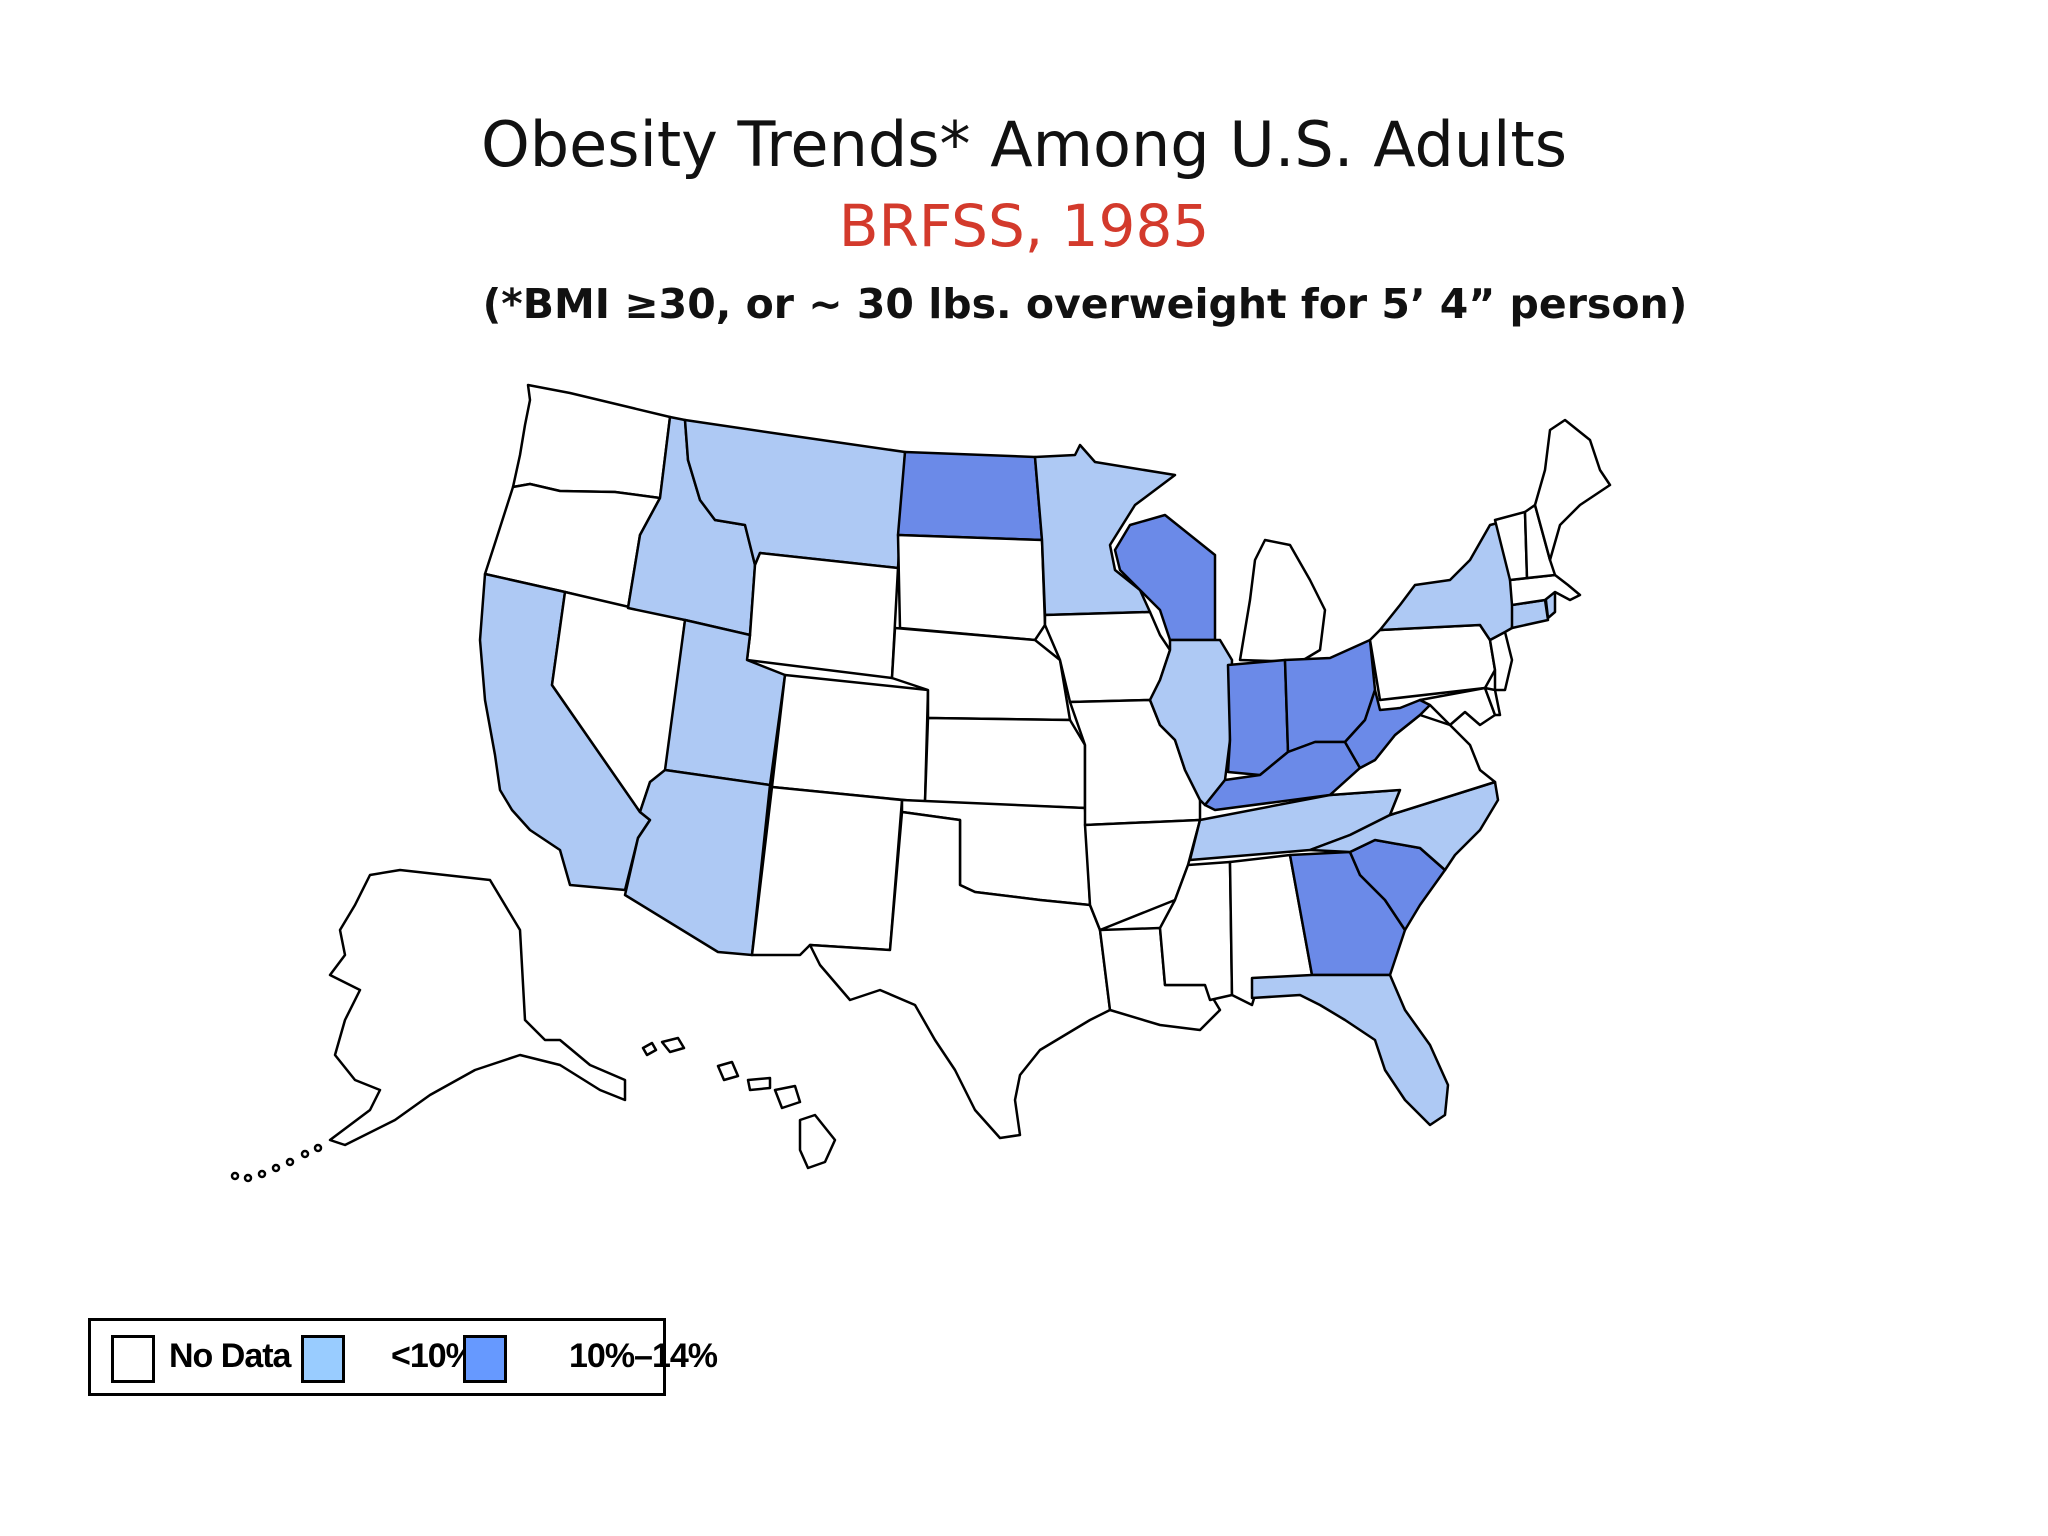 Image resolution: width=2048 pixels, height=1536 pixels. What do you see at coordinates (323, 1359) in the screenshot?
I see `legend-swatch-lt10` at bounding box center [323, 1359].